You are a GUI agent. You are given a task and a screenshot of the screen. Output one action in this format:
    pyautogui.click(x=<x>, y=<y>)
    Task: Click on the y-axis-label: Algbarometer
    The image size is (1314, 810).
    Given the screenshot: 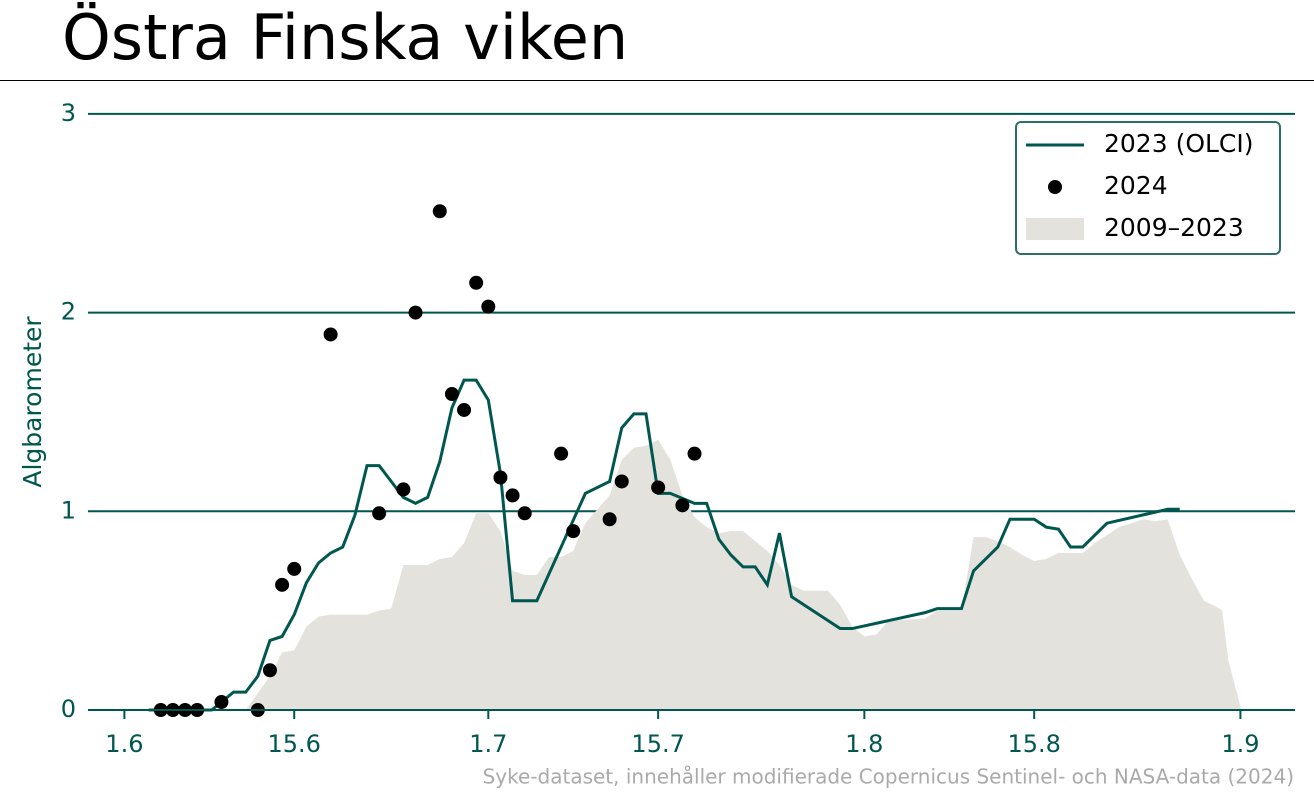 What is the action you would take?
    pyautogui.click(x=32, y=402)
    